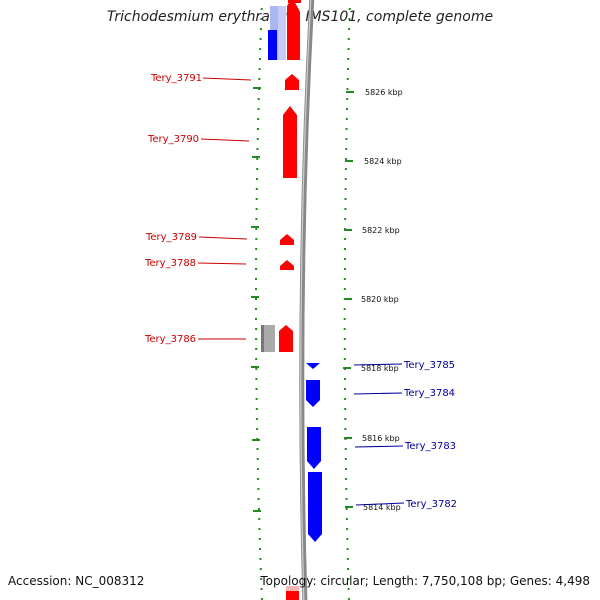 The height and width of the screenshot is (600, 600). Describe the element at coordinates (259, 304) in the screenshot. I see `inner-tick-column` at that location.